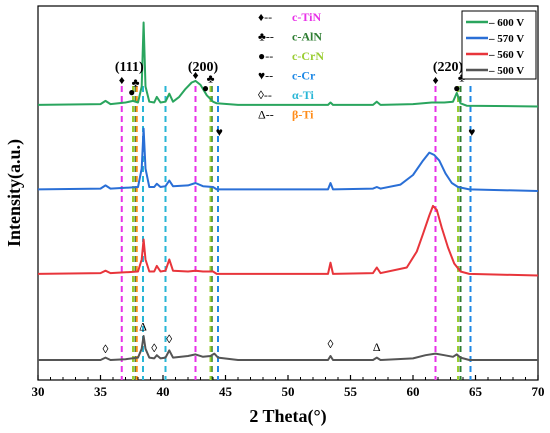  What do you see at coordinates (287, 416) in the screenshot?
I see `x-axis-label: 2 Theta(°)` at bounding box center [287, 416].